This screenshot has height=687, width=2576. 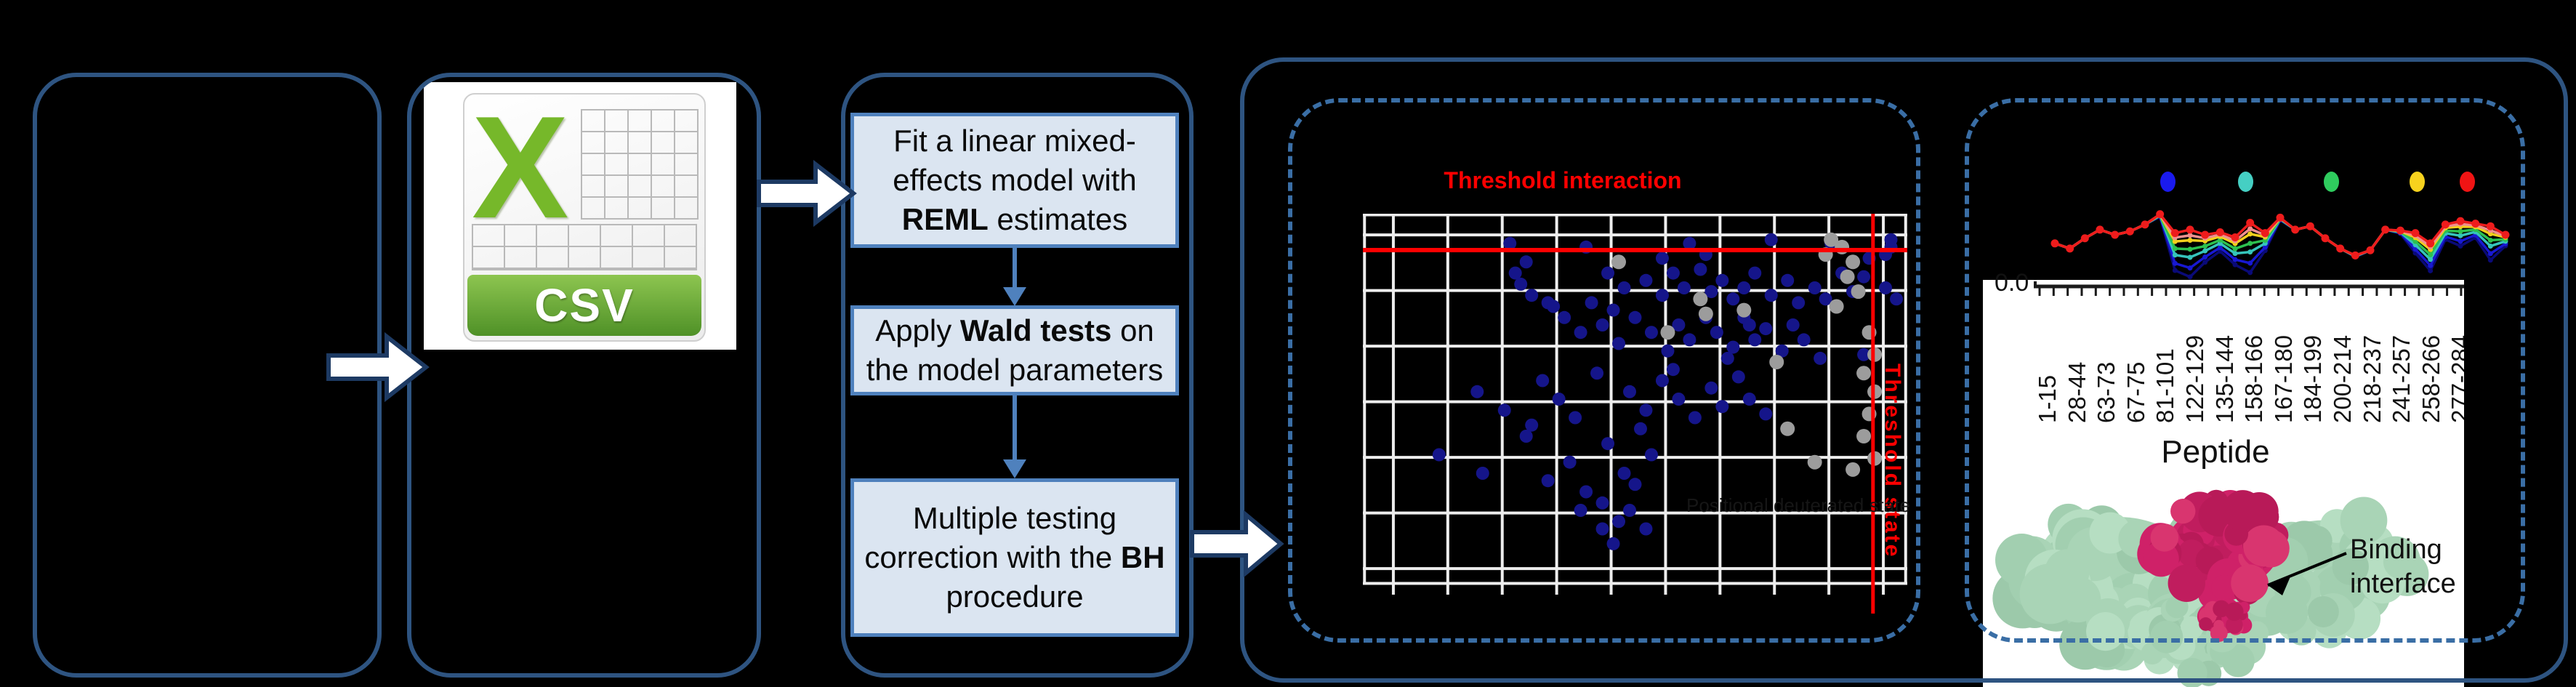 What do you see at coordinates (1635, 414) in the screenshot?
I see `scatter-plot` at bounding box center [1635, 414].